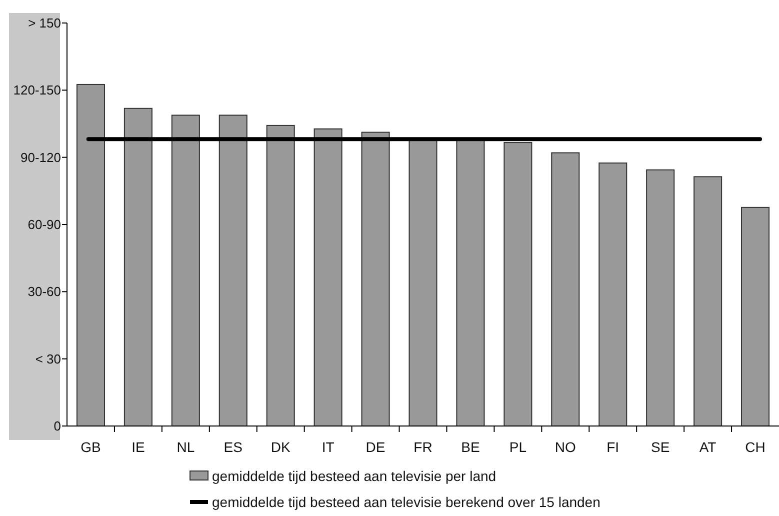 The width and height of the screenshot is (779, 516). Describe the element at coordinates (44, 292) in the screenshot. I see `text: 30-60` at that location.